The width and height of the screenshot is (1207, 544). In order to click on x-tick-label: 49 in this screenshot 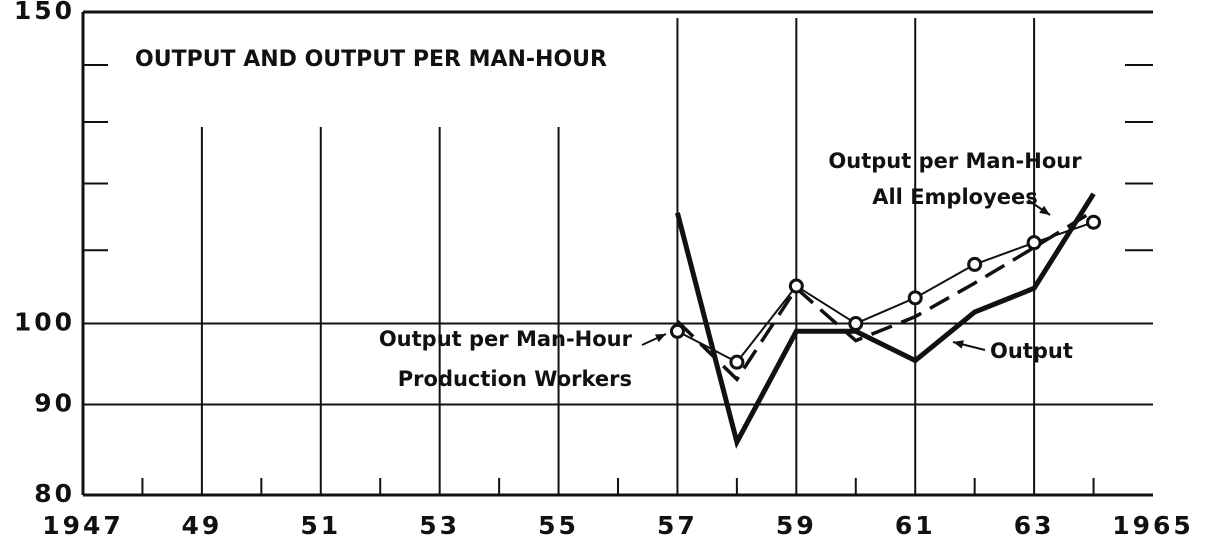, I will do `click(201, 525)`.